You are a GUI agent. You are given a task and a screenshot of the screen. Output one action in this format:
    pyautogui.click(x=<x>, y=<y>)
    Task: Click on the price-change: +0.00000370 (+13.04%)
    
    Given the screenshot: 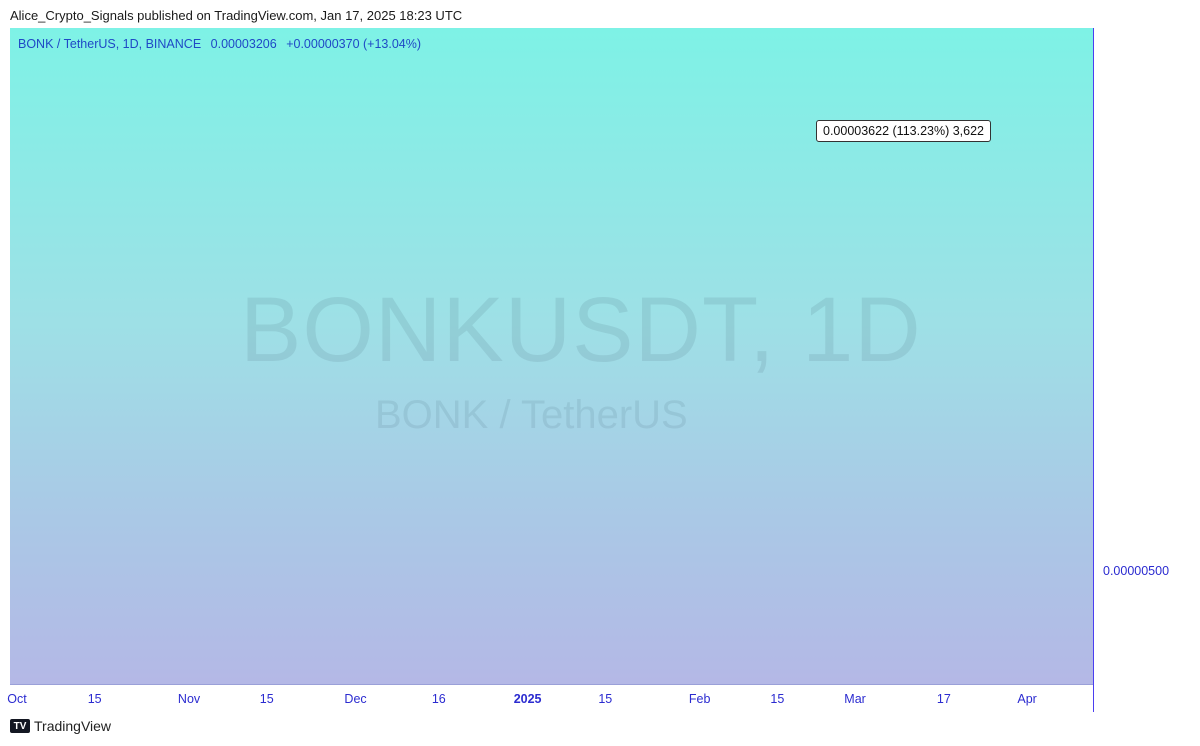 What is the action you would take?
    pyautogui.click(x=354, y=44)
    